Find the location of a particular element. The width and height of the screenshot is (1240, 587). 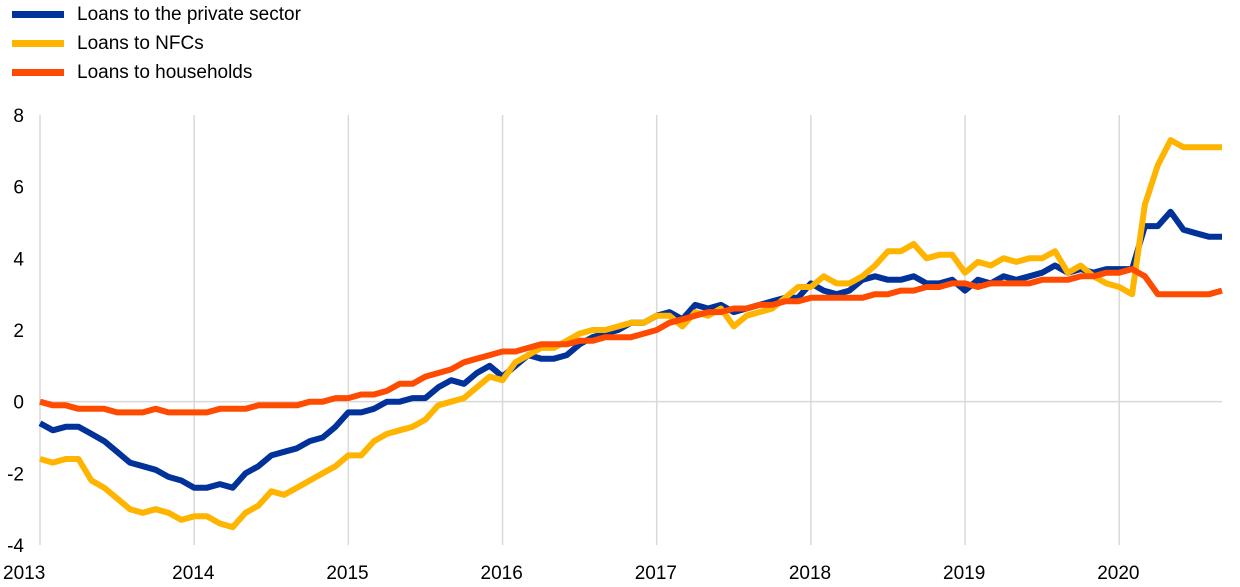

y-tick-label: 2 is located at coordinates (18, 331).